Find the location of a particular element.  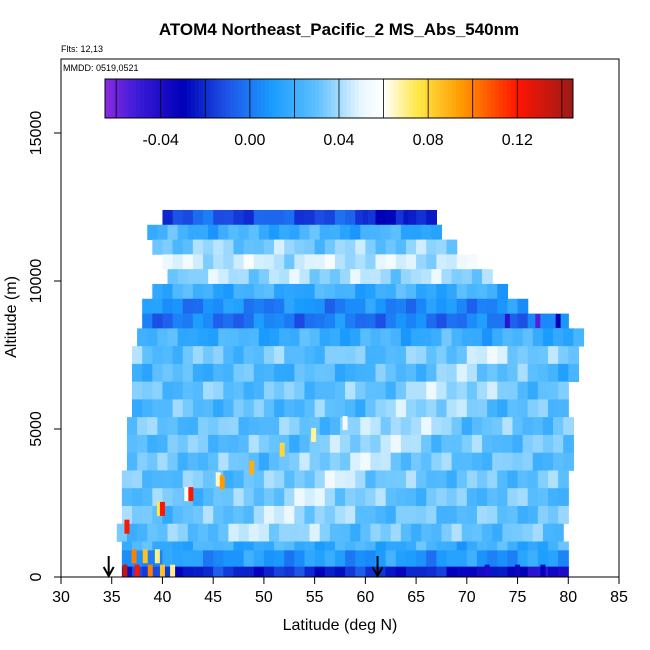

colorbar-tick-label: 0.12 is located at coordinates (517, 140).